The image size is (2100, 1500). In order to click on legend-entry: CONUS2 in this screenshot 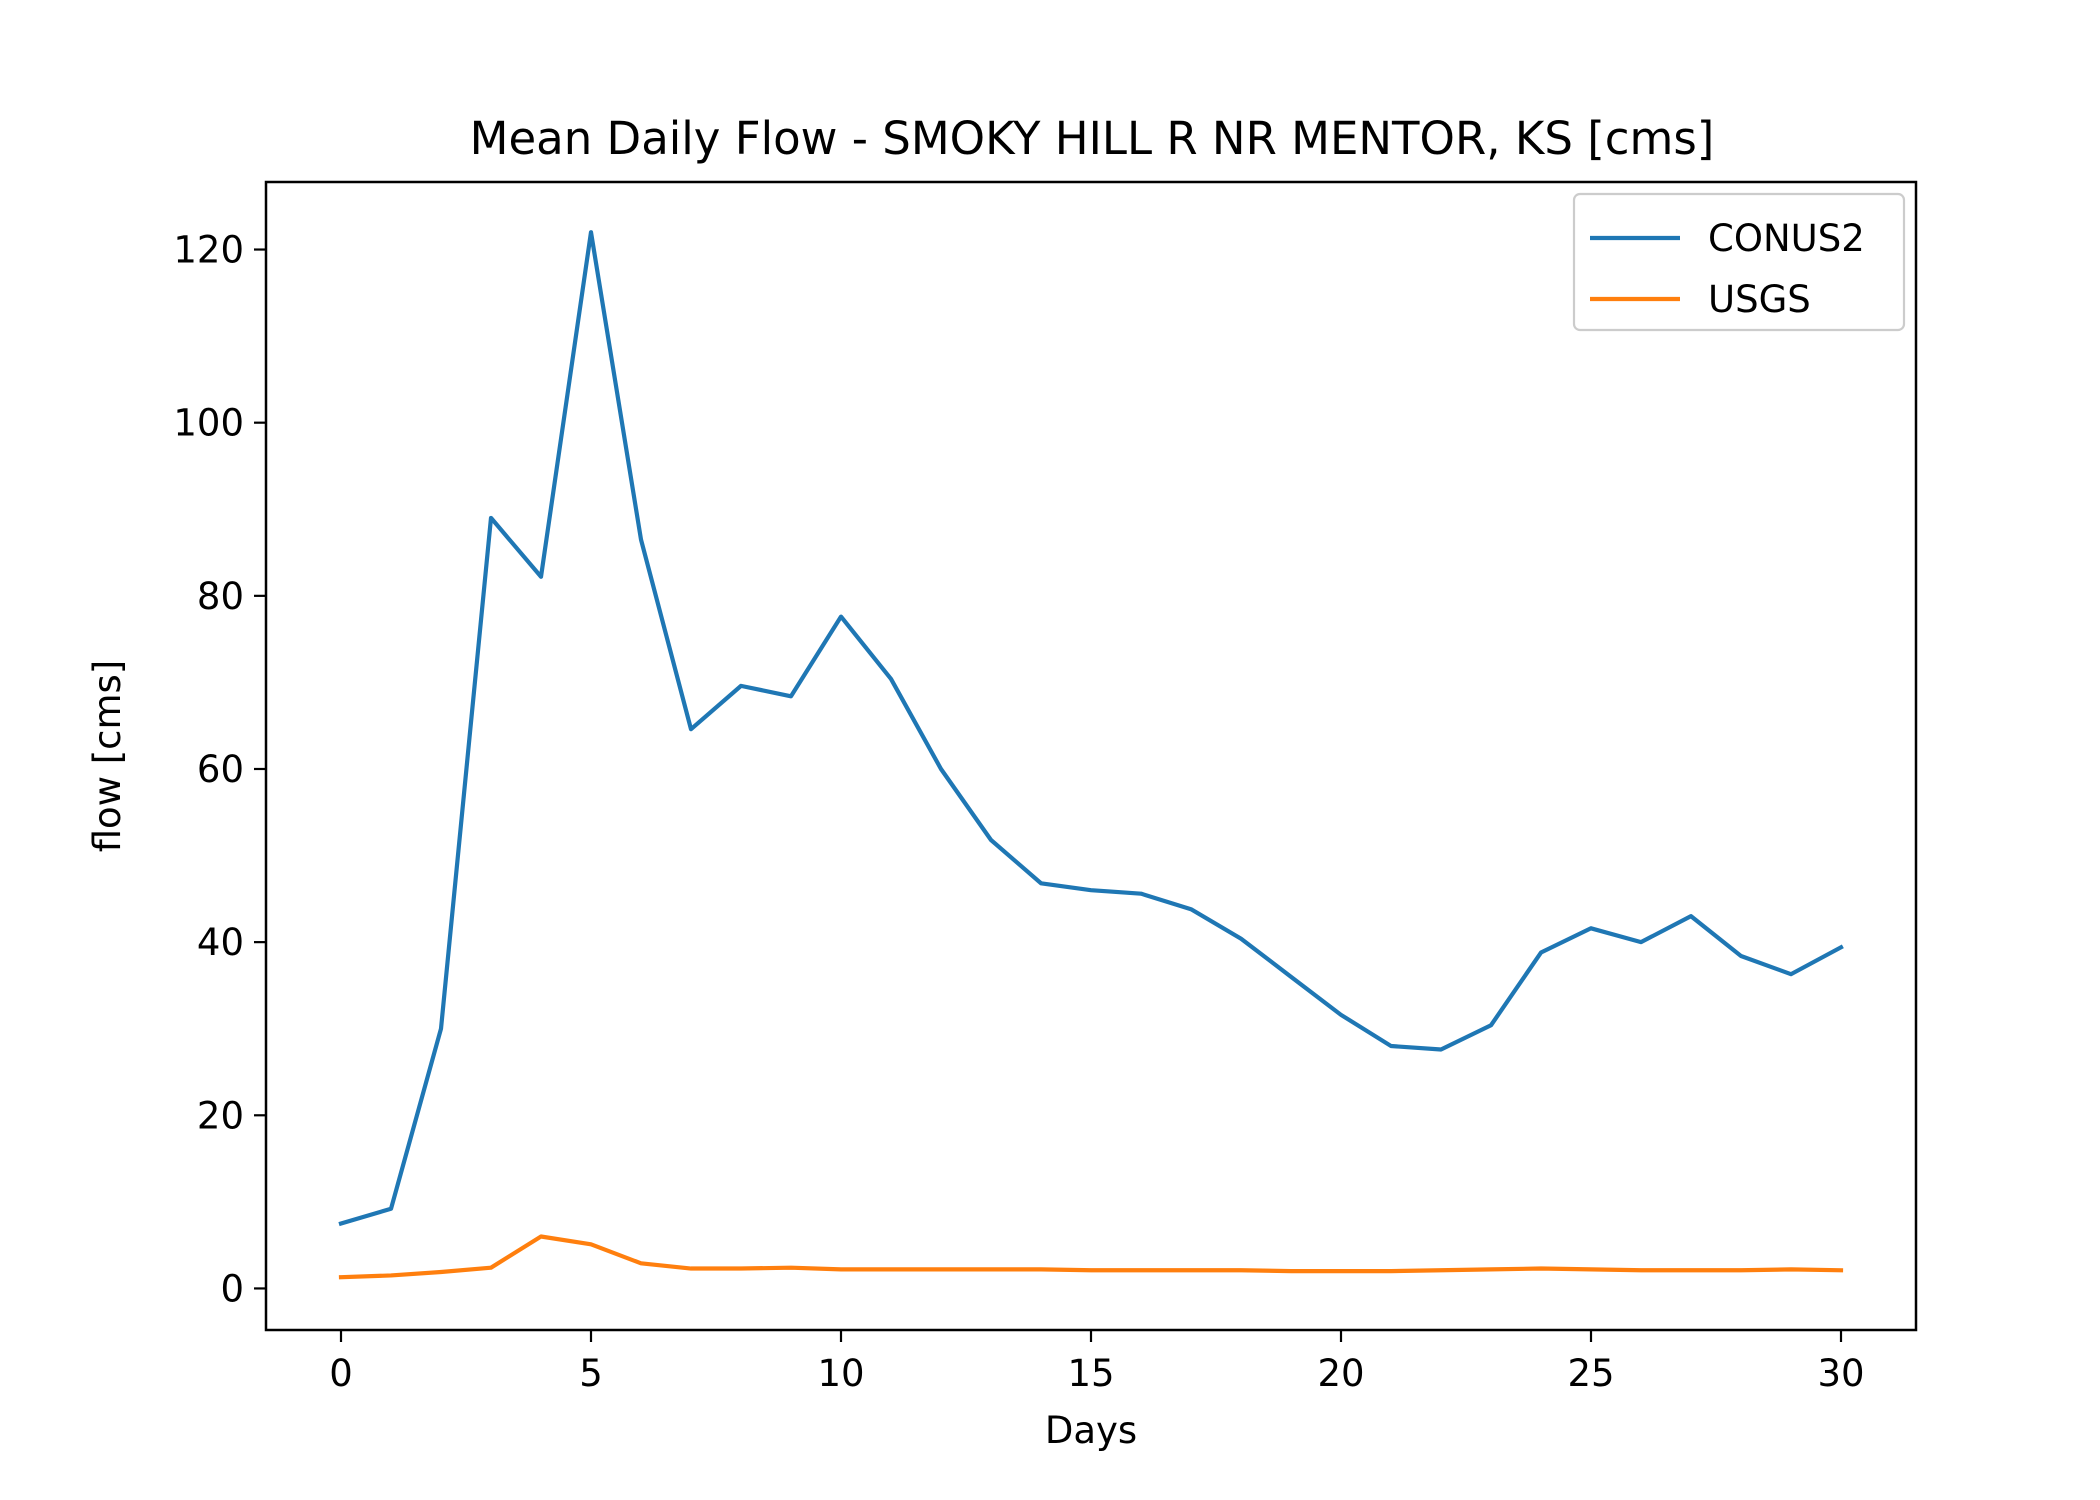, I will do `click(1727, 238)`.